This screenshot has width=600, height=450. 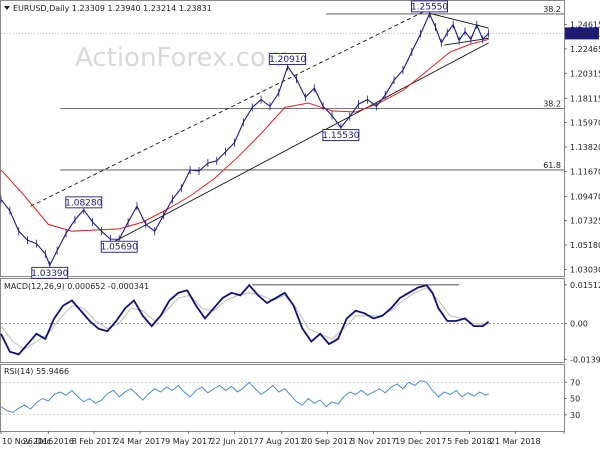 What do you see at coordinates (585, 269) in the screenshot?
I see `price-y-tick-label: 1.03030` at bounding box center [585, 269].